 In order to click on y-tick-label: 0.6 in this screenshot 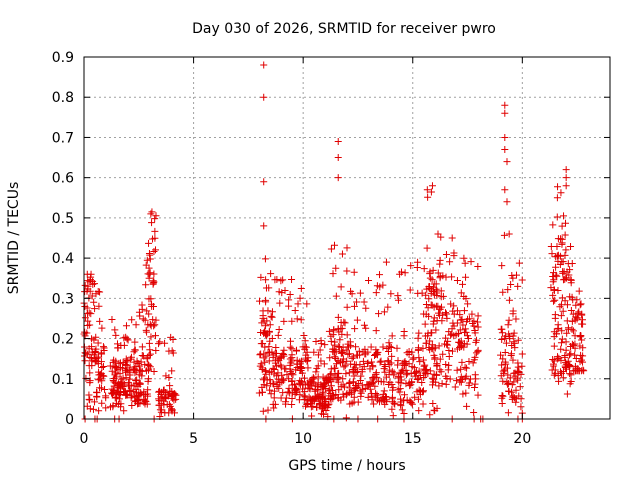, I will do `click(63, 179)`.